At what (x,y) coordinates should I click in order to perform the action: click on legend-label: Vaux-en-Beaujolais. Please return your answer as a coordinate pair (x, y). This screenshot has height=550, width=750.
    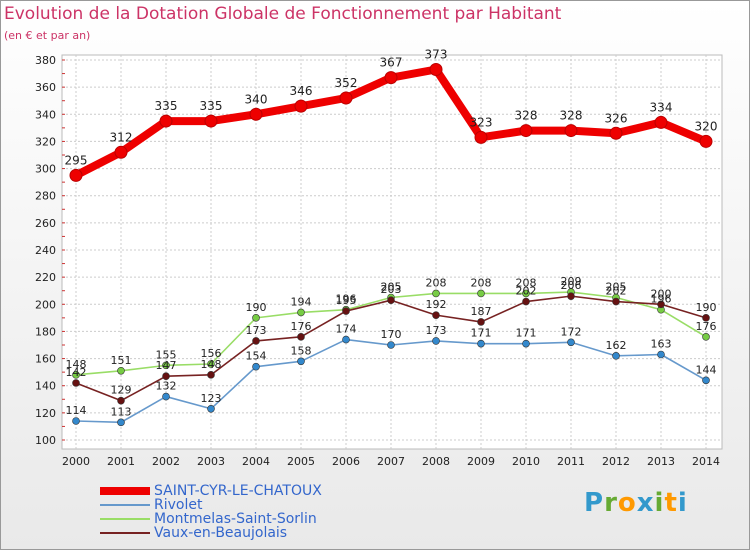
    Looking at the image, I should click on (221, 533).